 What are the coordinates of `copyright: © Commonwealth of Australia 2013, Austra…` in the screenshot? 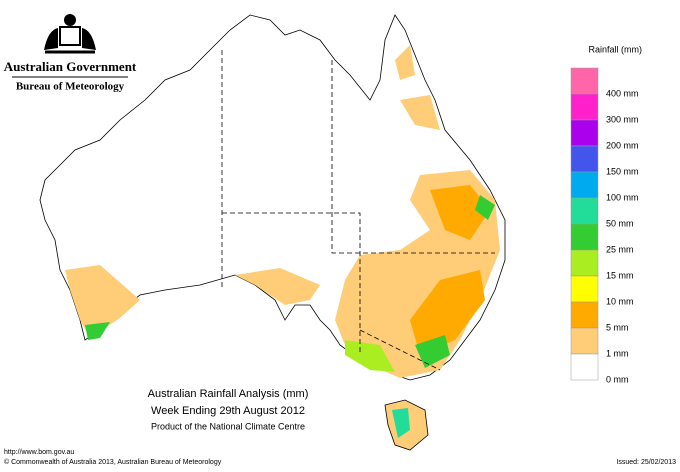 It's located at (113, 462).